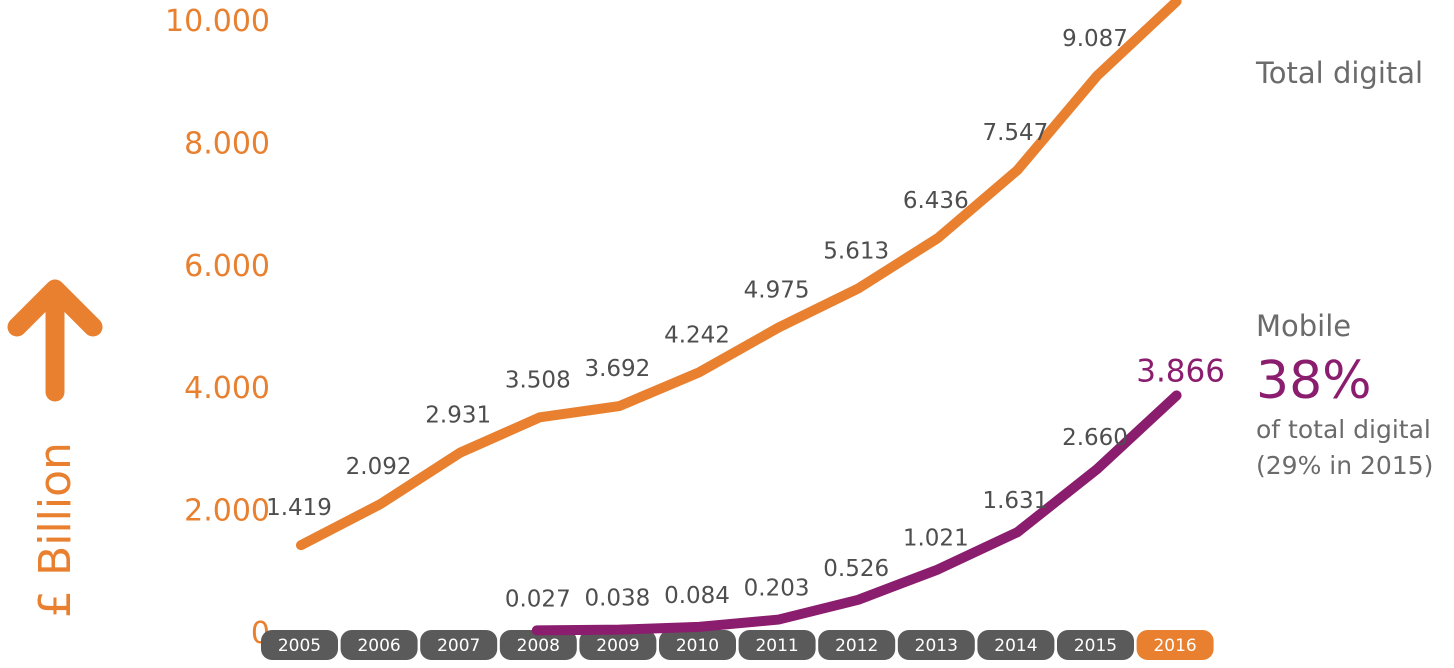 The image size is (1454, 668). What do you see at coordinates (777, 589) in the screenshot?
I see `mobile-data-label: 0.203` at bounding box center [777, 589].